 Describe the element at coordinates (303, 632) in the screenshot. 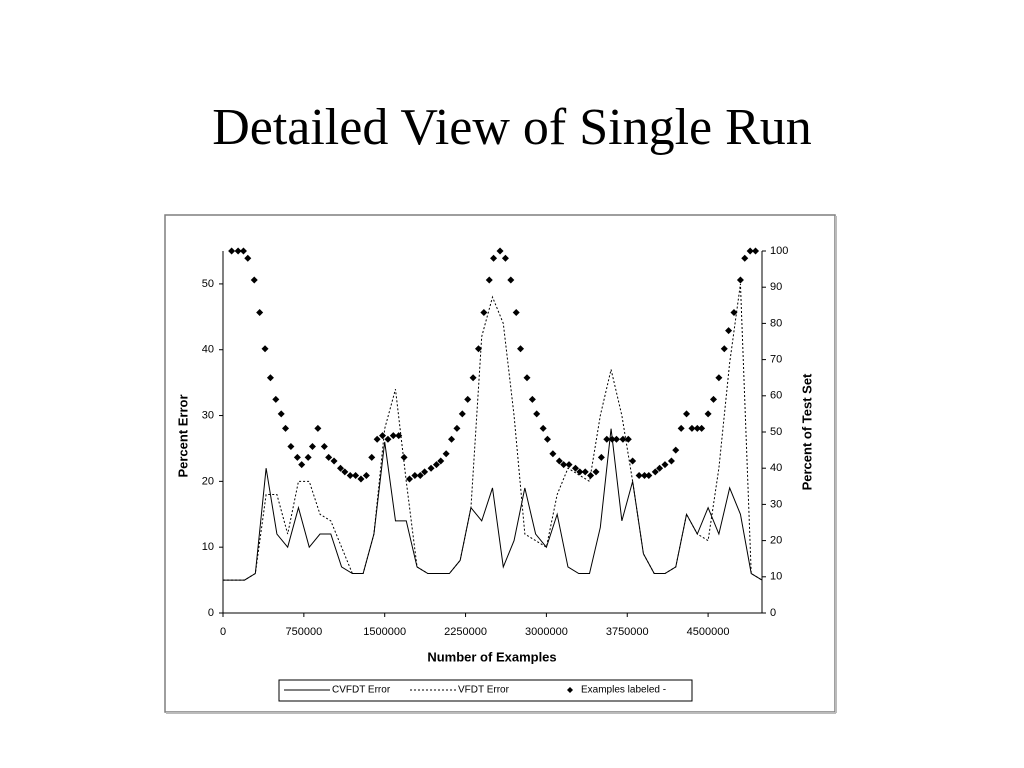

I see `x-tick-label: 750000` at that location.